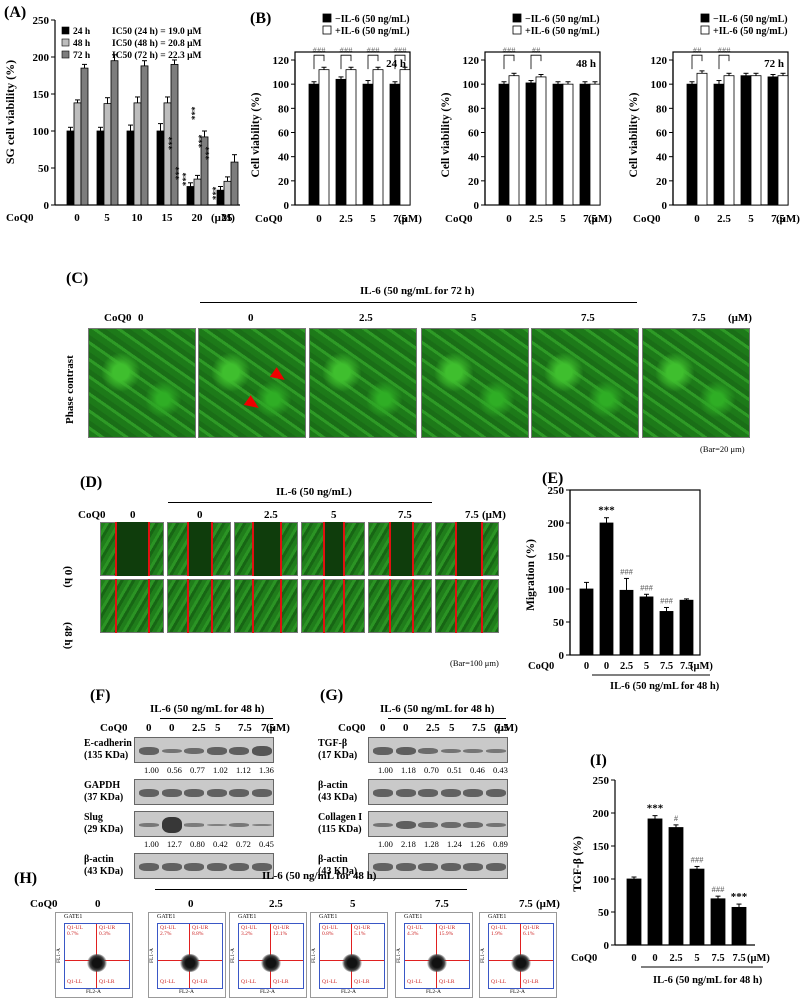  I want to click on panel-h-flow-area: Q1-UL Q1-UR 4.3% 15.9% Q1-LL Q1-LR, so click(437, 956).